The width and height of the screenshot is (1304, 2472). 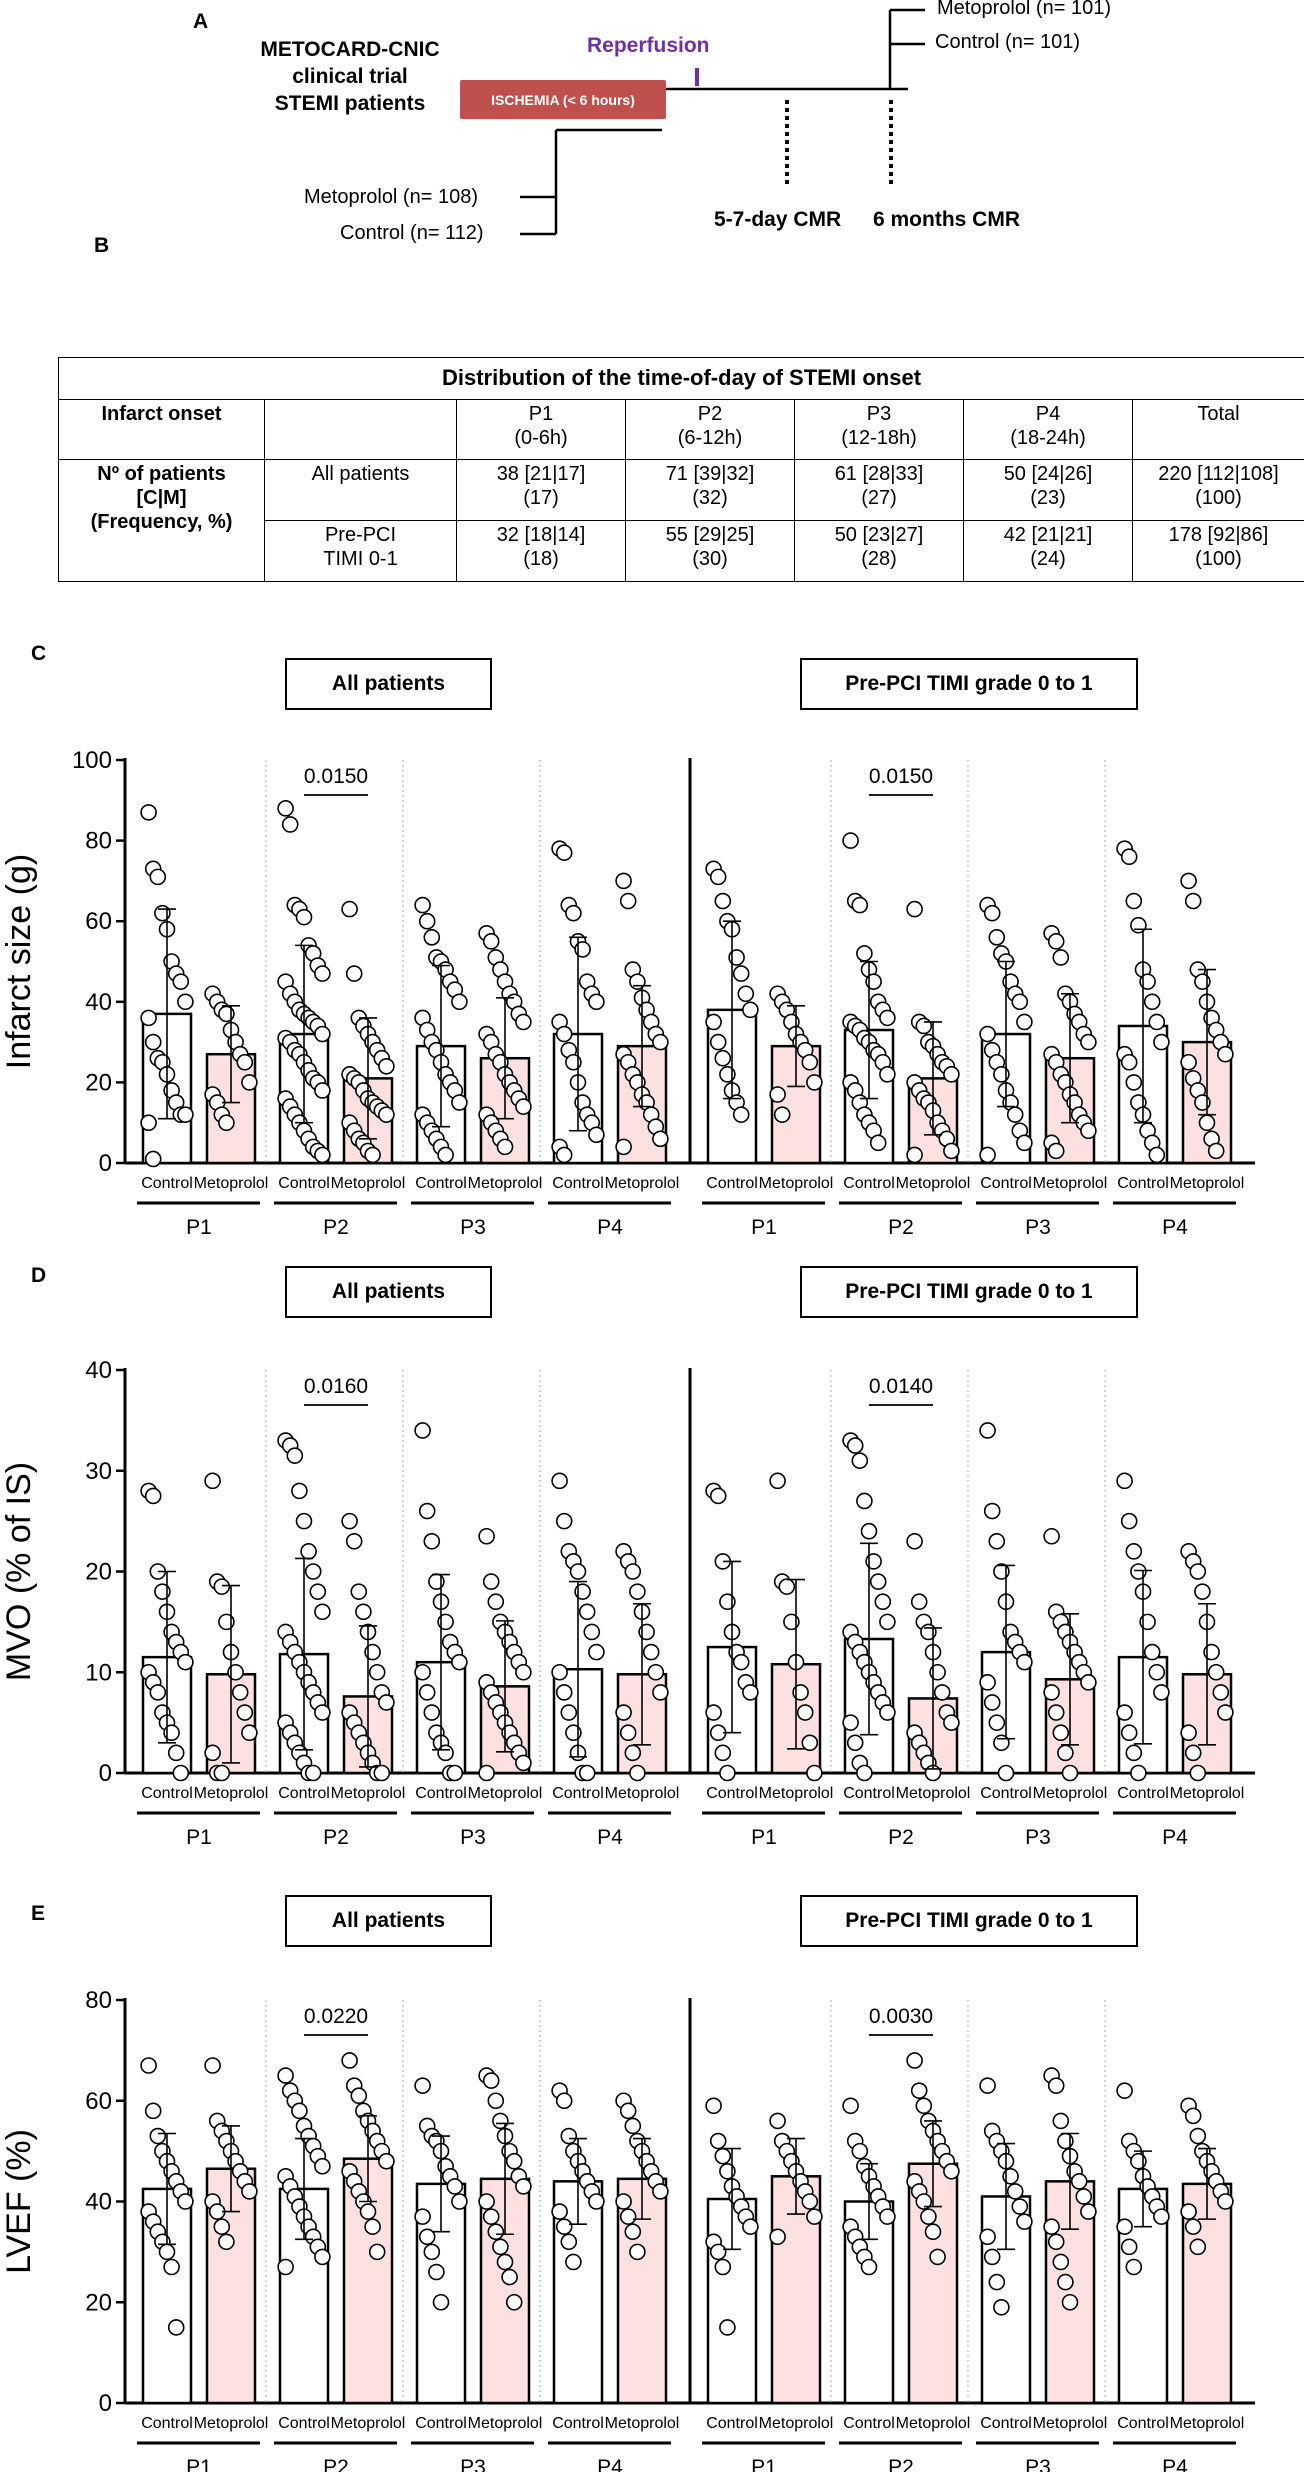 What do you see at coordinates (879, 429) in the screenshot?
I see `table-header-p3: P3 (12-18h)` at bounding box center [879, 429].